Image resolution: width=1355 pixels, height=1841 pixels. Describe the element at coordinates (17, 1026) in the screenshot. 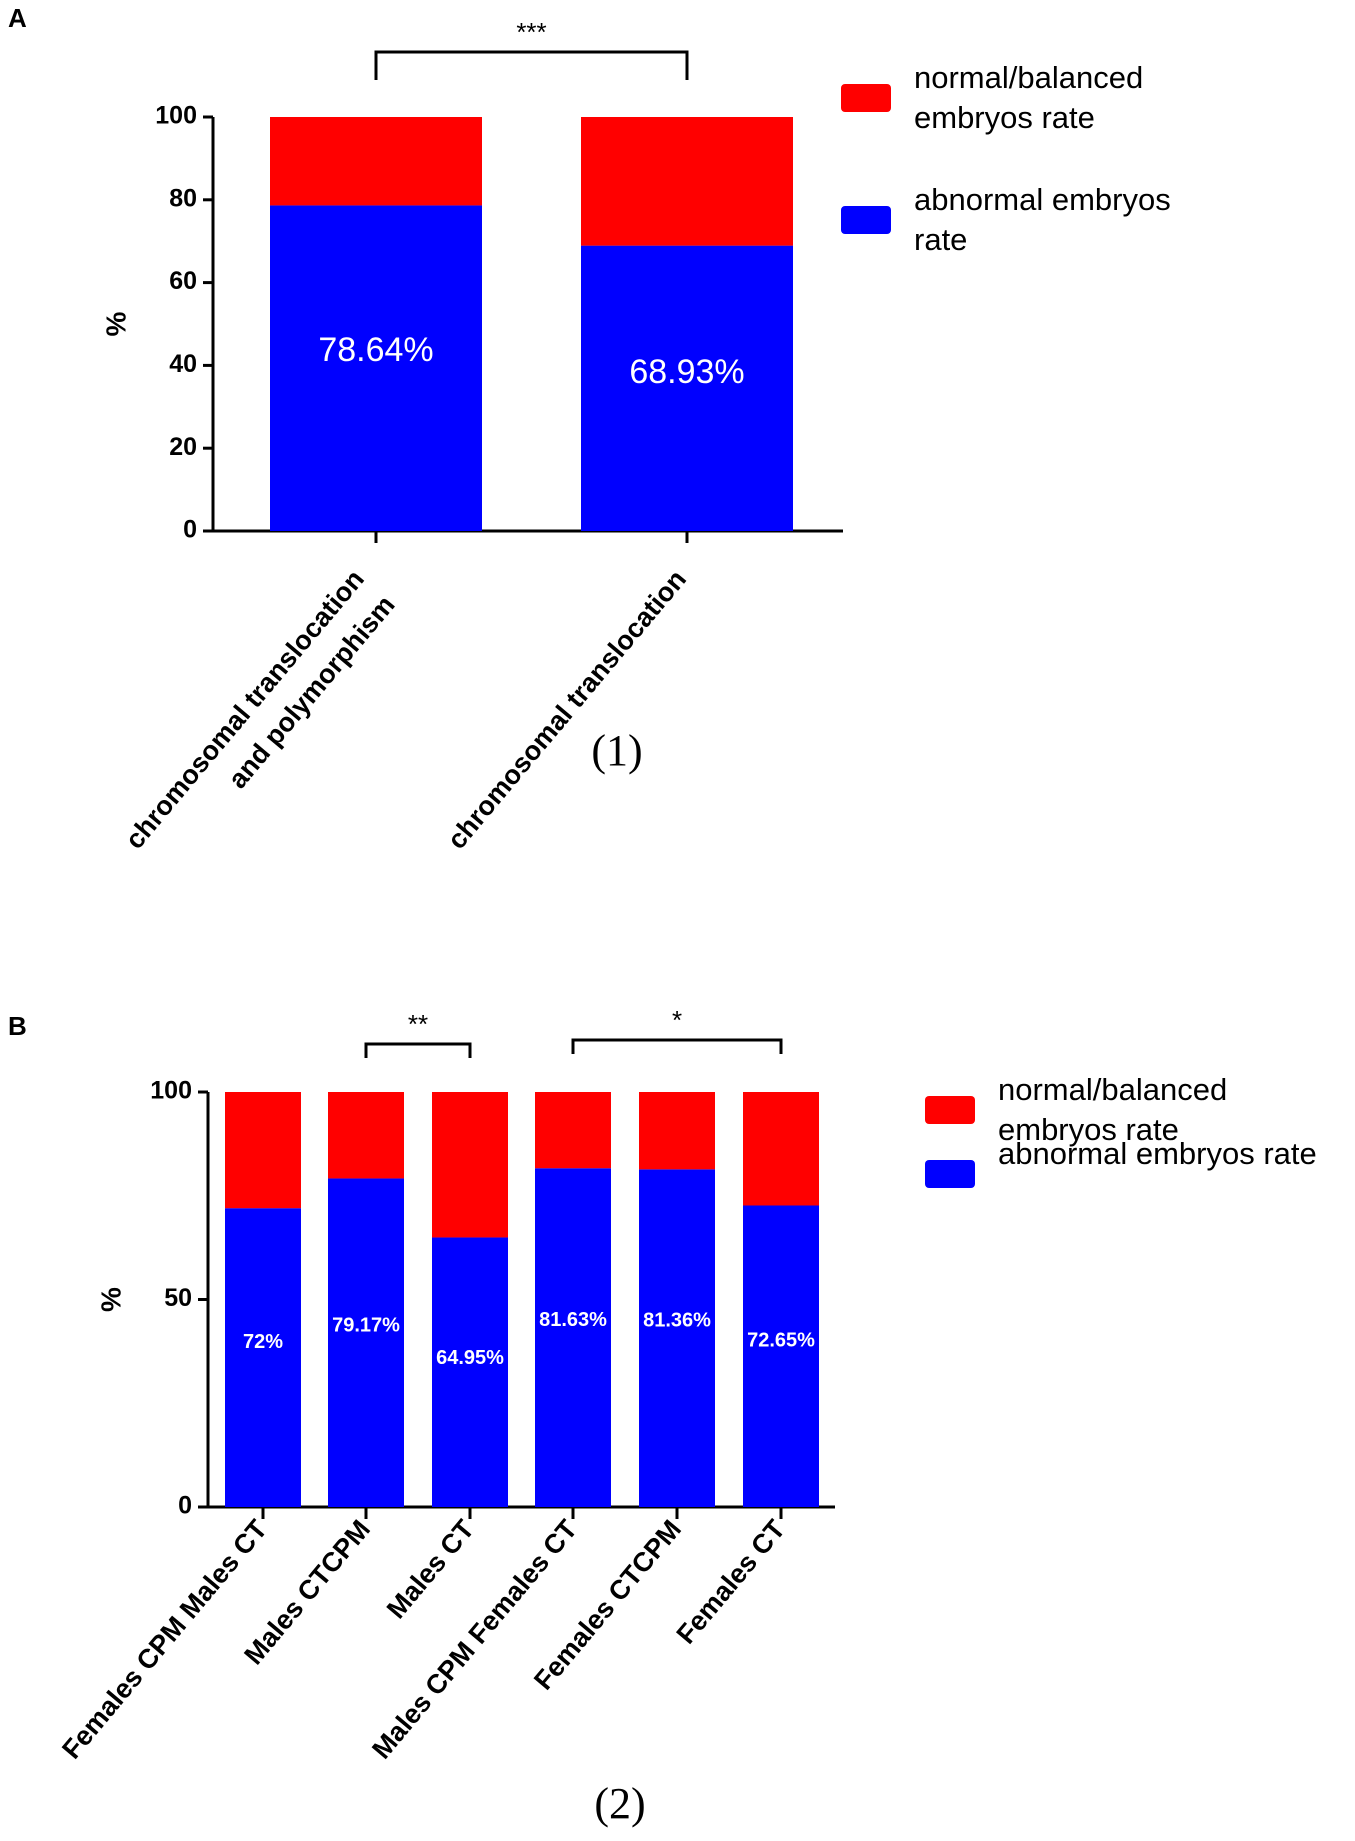

I see `panel-label: B` at that location.